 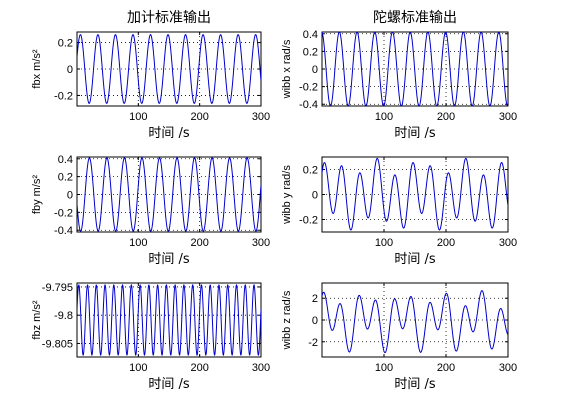 I want to click on y-tick-label: -9.795, so click(x=57, y=288).